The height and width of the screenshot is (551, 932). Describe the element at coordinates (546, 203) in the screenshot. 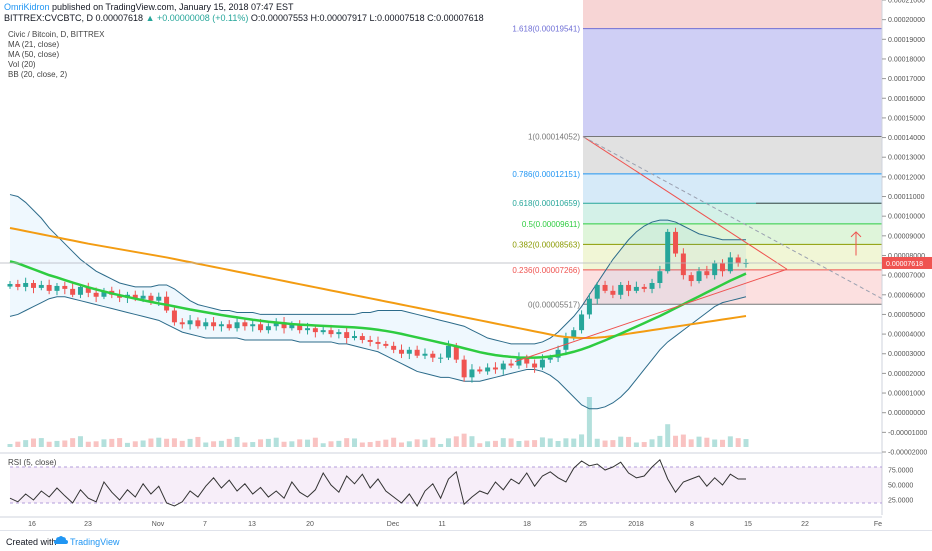

I see `fib-label: 0.618(0.00010659)` at that location.